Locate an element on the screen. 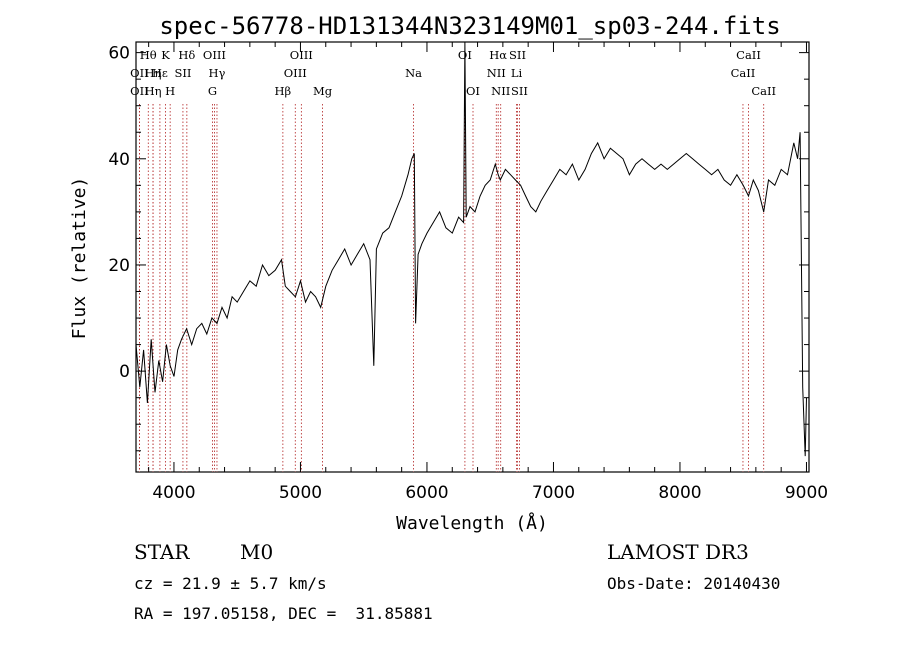 The image size is (900, 649). spectral-line-label: Hθ is located at coordinates (148, 55).